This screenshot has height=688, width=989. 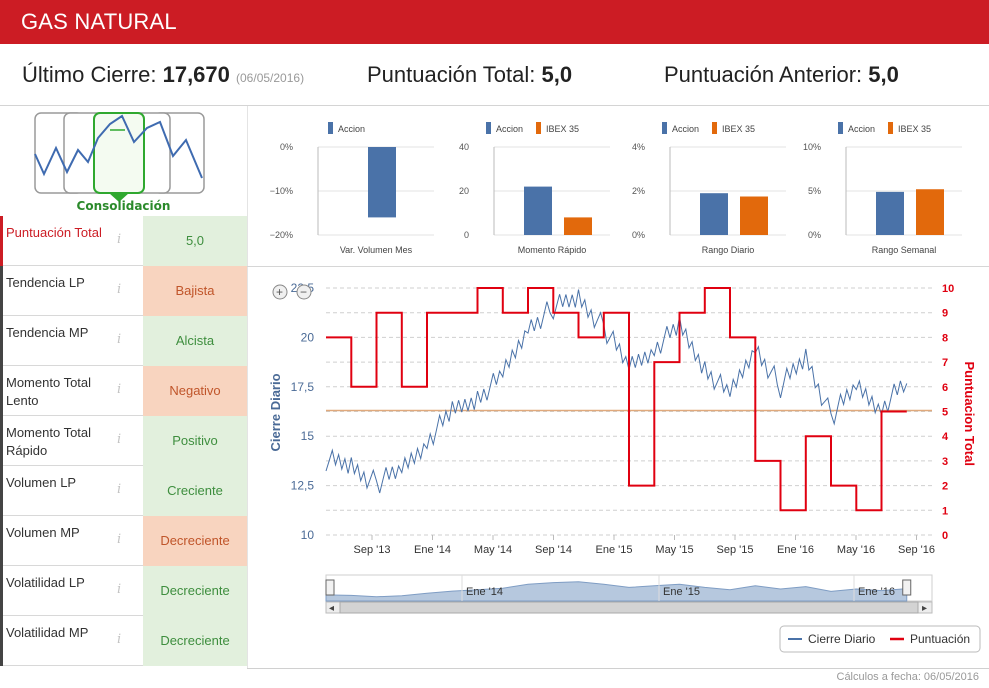 What do you see at coordinates (557, 74) in the screenshot?
I see `total-score-value: 5,0` at bounding box center [557, 74].